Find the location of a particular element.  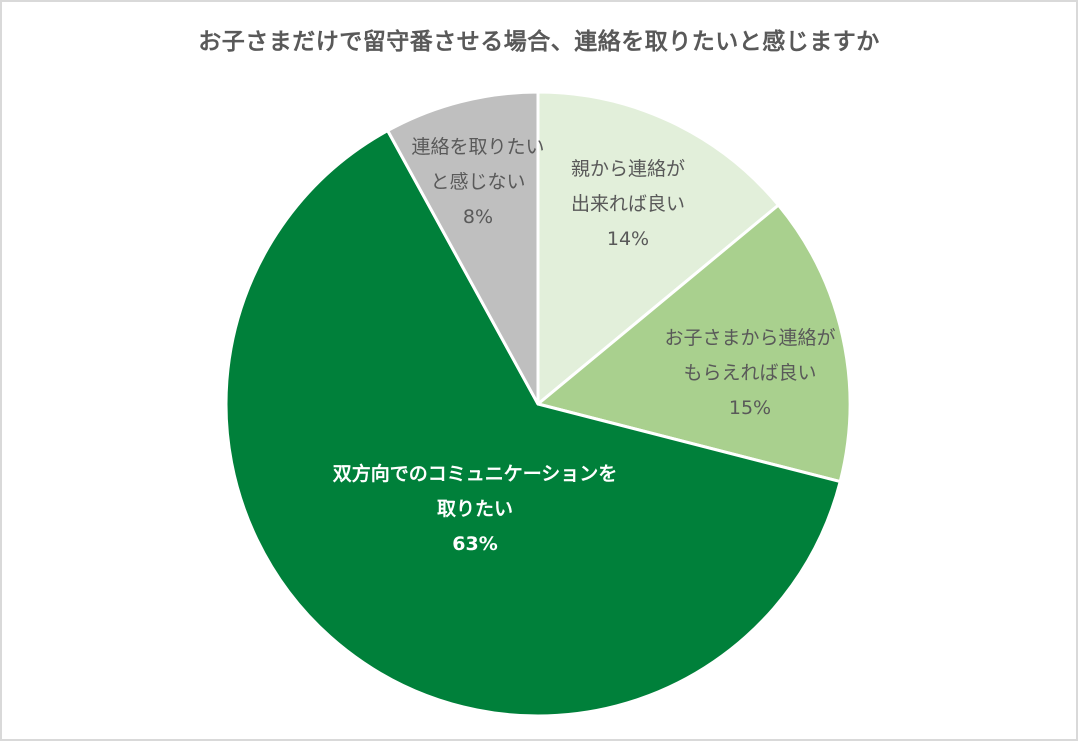

label-child-contact: お子さまから連絡が もらえれば良い 15% is located at coordinates (750, 373).